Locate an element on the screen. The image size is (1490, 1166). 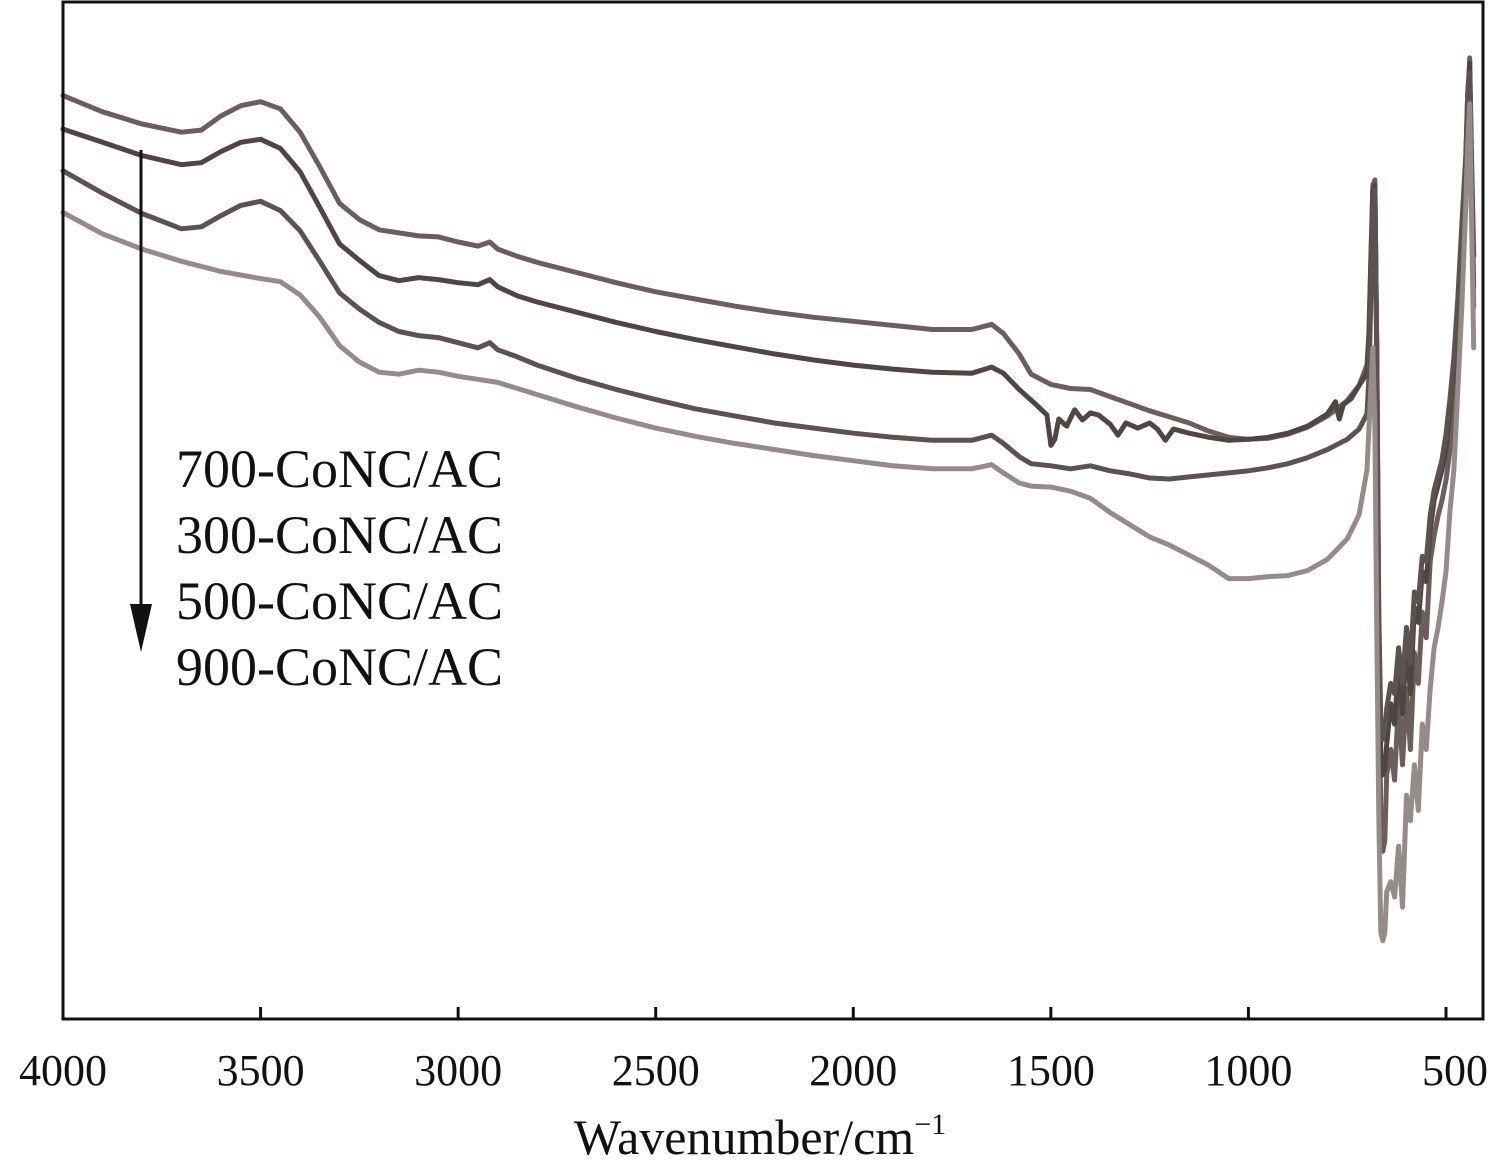
legend-entry-900: 900-CoNC/AC is located at coordinates (339, 667).